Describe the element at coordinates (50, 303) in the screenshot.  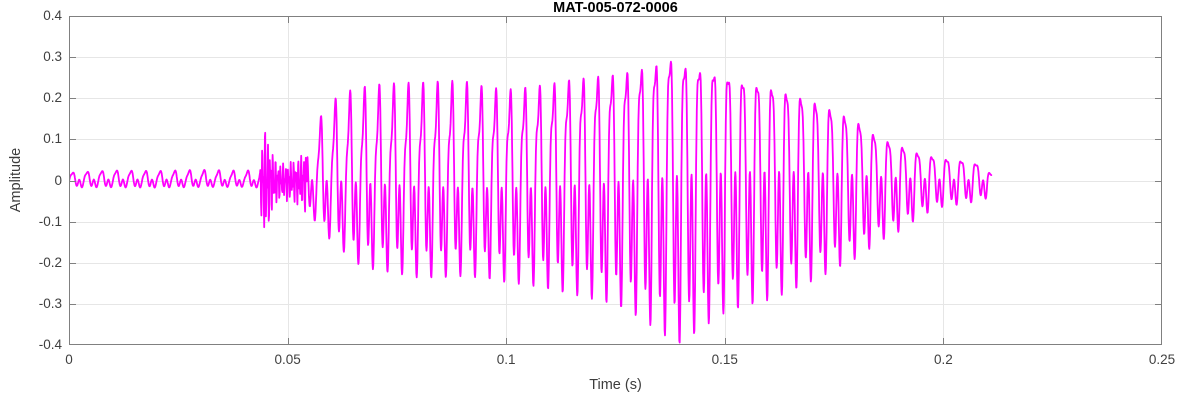
I see `y-tick-label: -0.3` at that location.